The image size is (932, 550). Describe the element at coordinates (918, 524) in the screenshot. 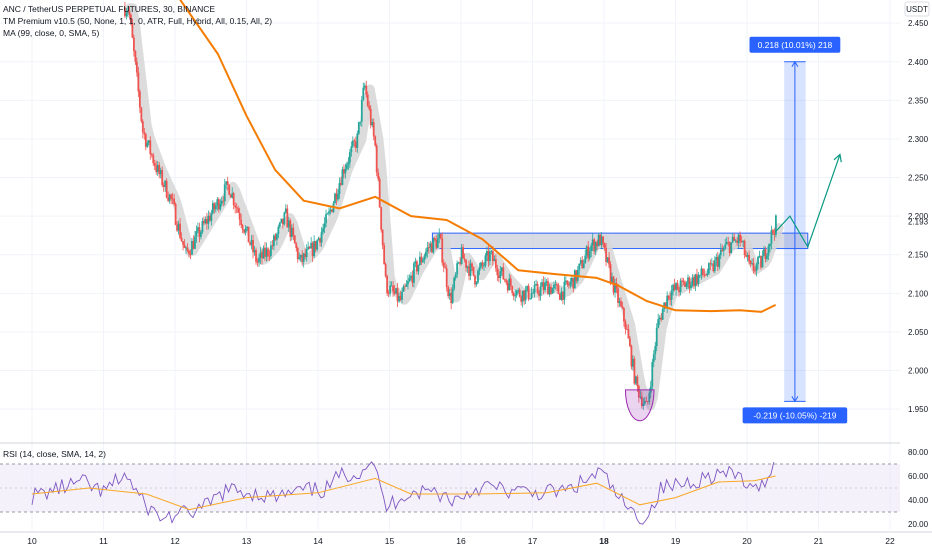

I see `rsi-tick-label: 20.00` at that location.